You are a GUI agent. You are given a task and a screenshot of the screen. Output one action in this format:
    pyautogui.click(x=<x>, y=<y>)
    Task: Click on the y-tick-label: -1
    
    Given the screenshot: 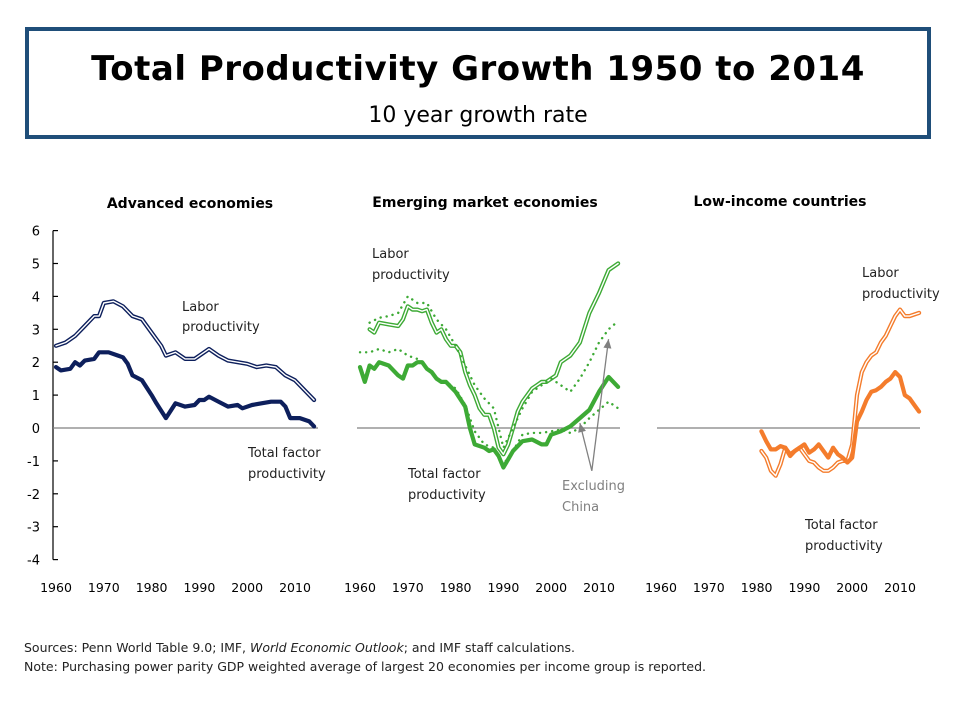 What is the action you would take?
    pyautogui.click(x=33, y=462)
    